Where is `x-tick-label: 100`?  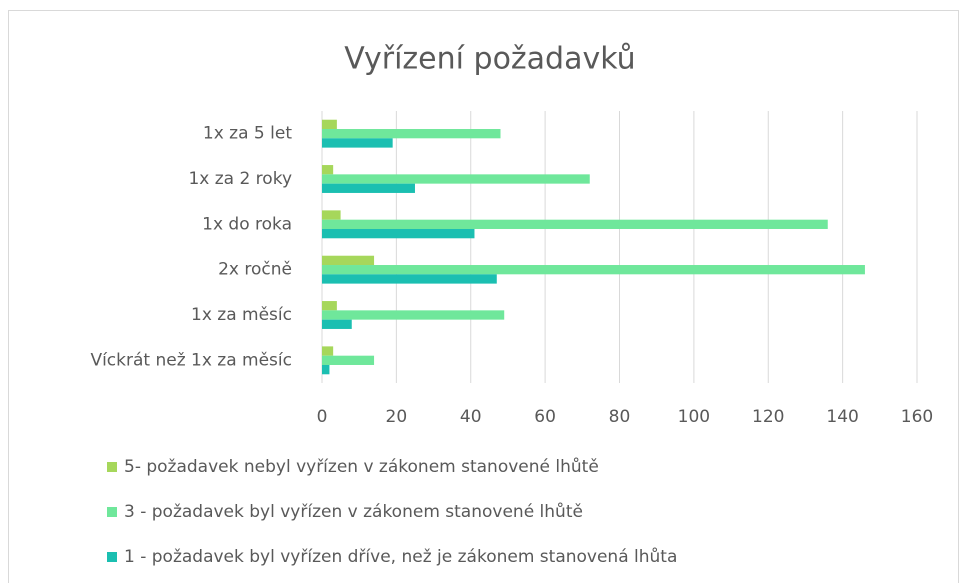
x-tick-label: 100 is located at coordinates (694, 417).